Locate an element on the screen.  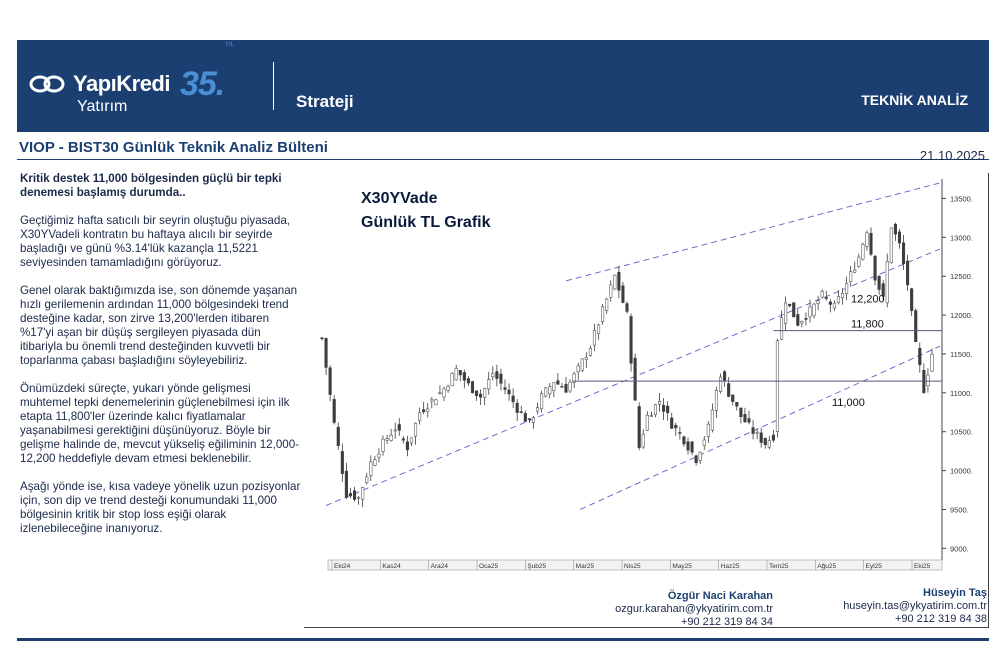
analyst-email: ozgur.karahan@ykyatirim.com.tr is located at coordinates (694, 609).